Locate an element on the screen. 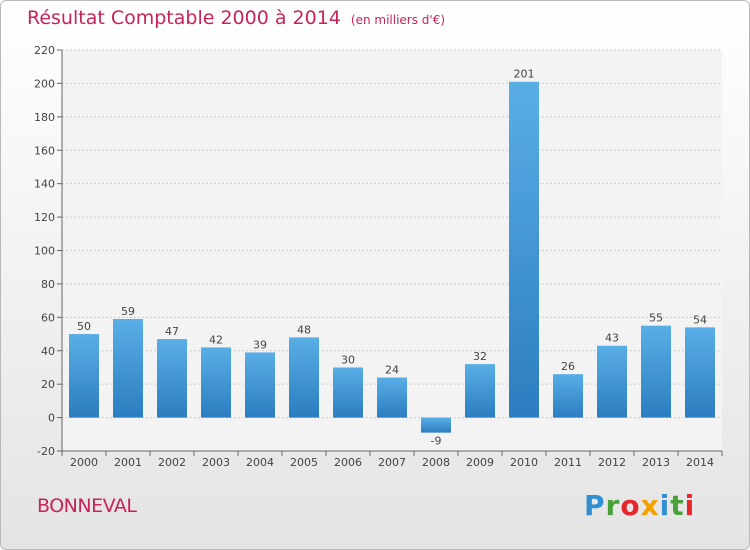  bar-2004 is located at coordinates (260, 385).